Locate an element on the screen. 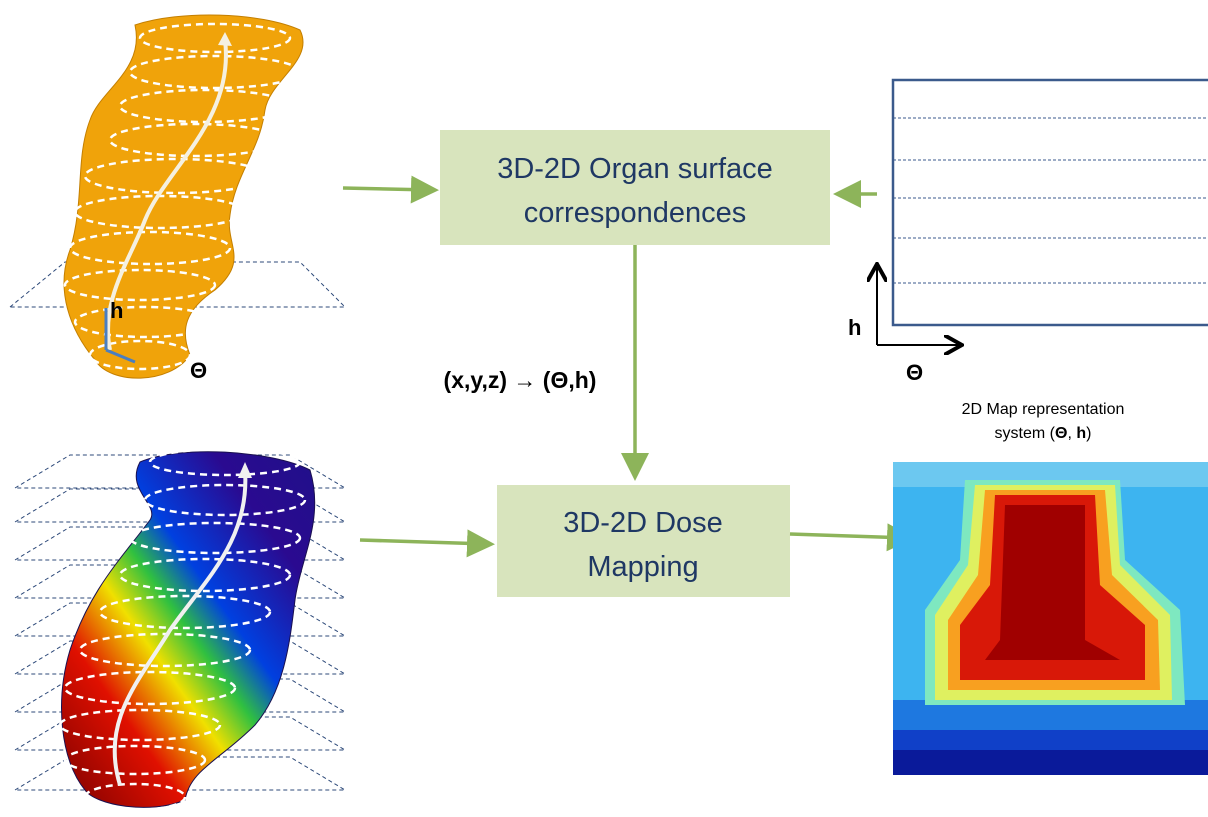 The width and height of the screenshot is (1208, 817). box-text: Mapping is located at coordinates (642, 567).